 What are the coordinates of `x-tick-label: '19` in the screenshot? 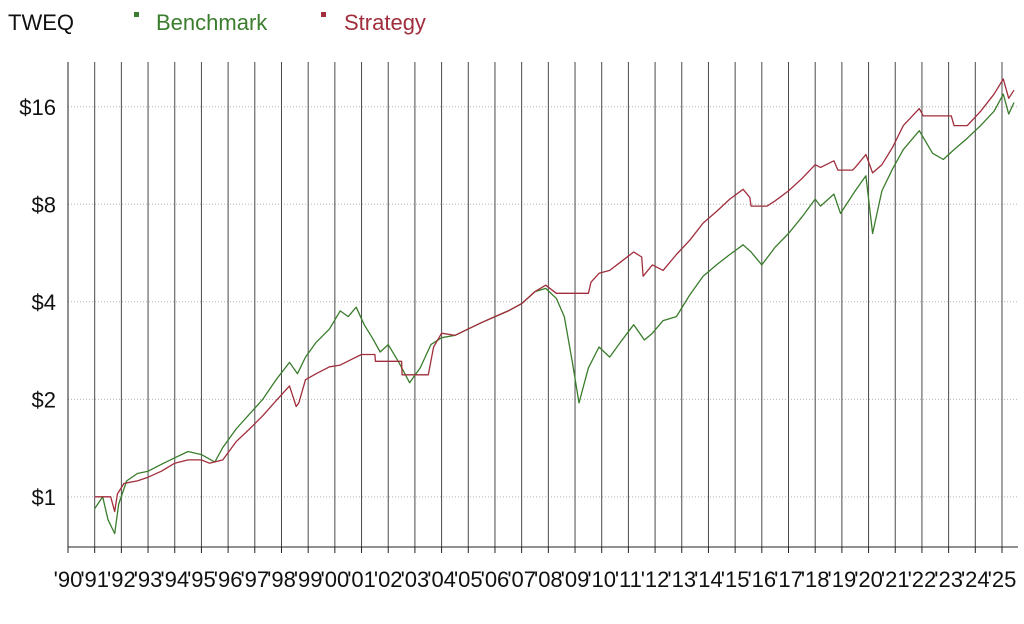 It's located at (842, 579).